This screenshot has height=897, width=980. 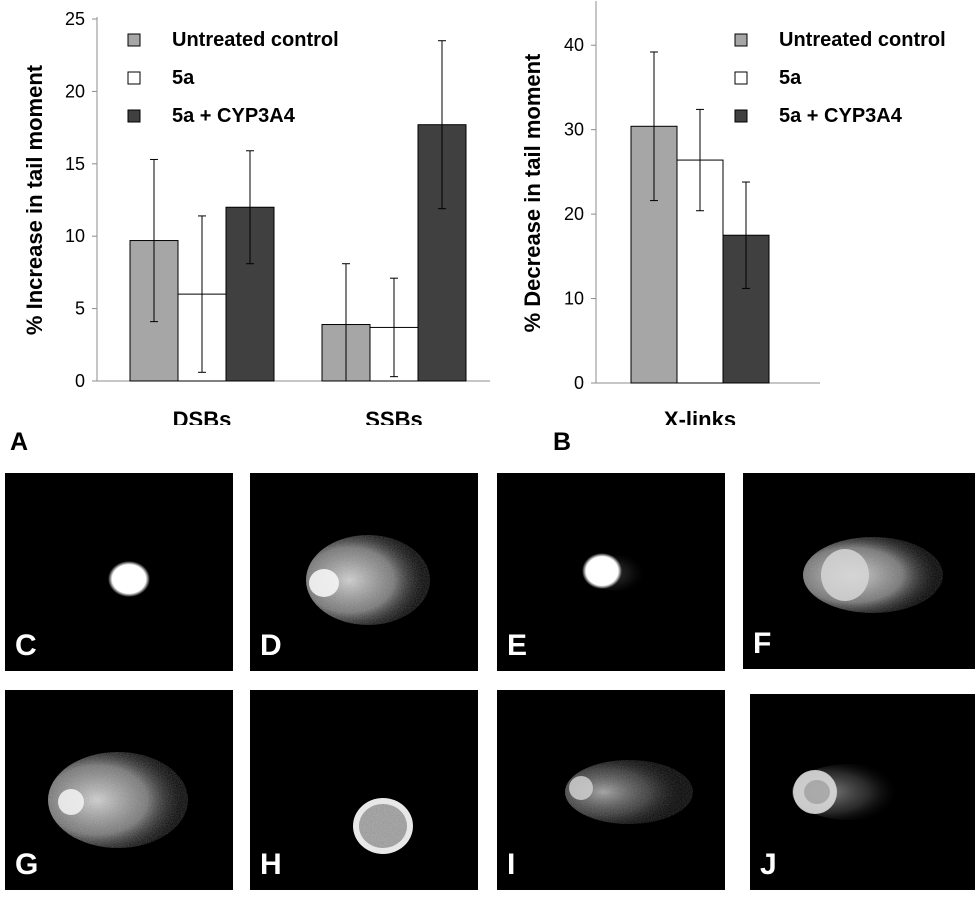 I want to click on comet-image-f: F, so click(x=859, y=571).